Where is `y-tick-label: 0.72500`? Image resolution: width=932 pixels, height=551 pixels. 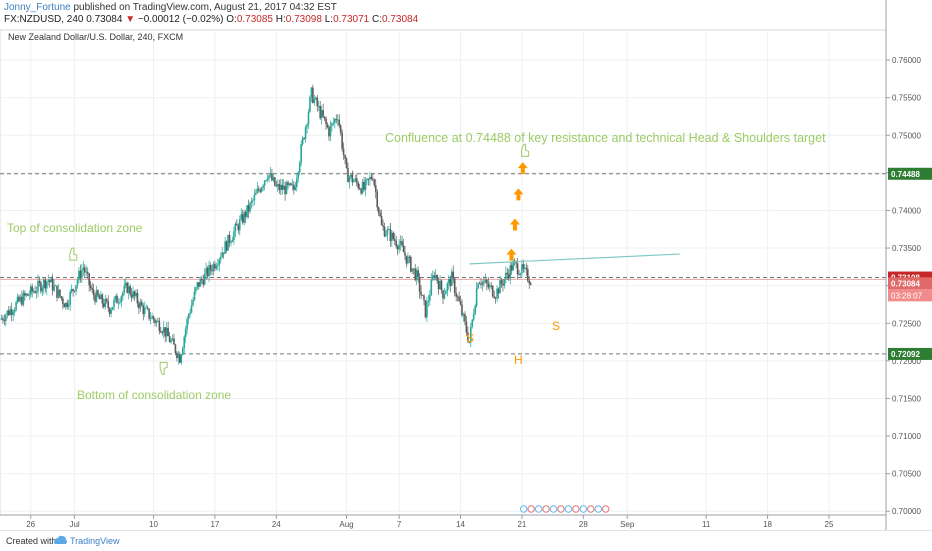
y-tick-label: 0.72500 is located at coordinates (906, 323).